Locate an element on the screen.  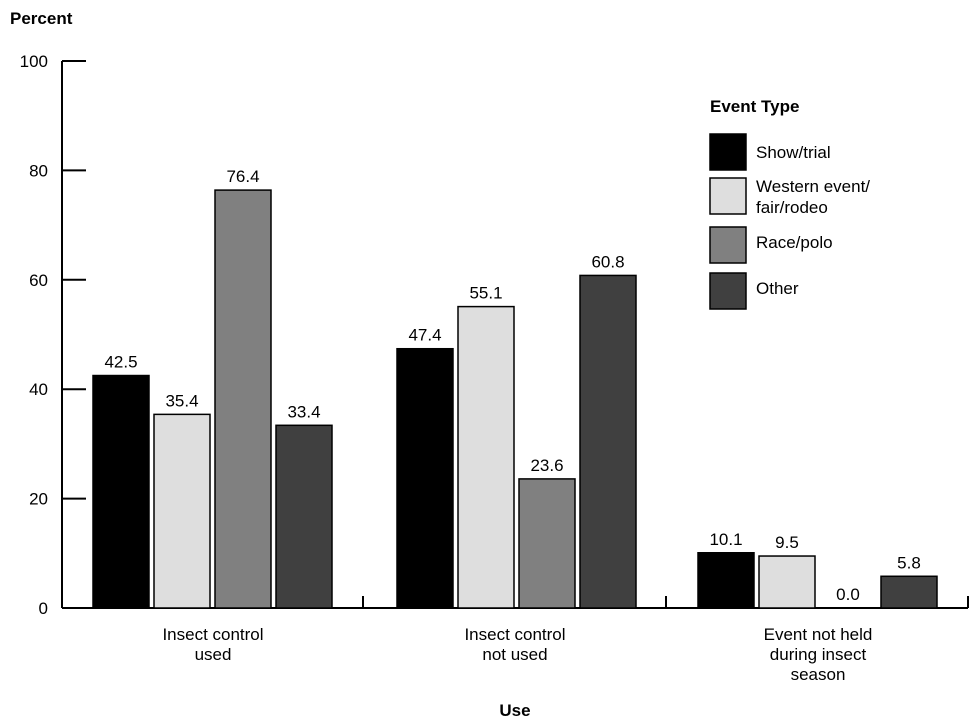
legend-label: Other is located at coordinates (777, 288).